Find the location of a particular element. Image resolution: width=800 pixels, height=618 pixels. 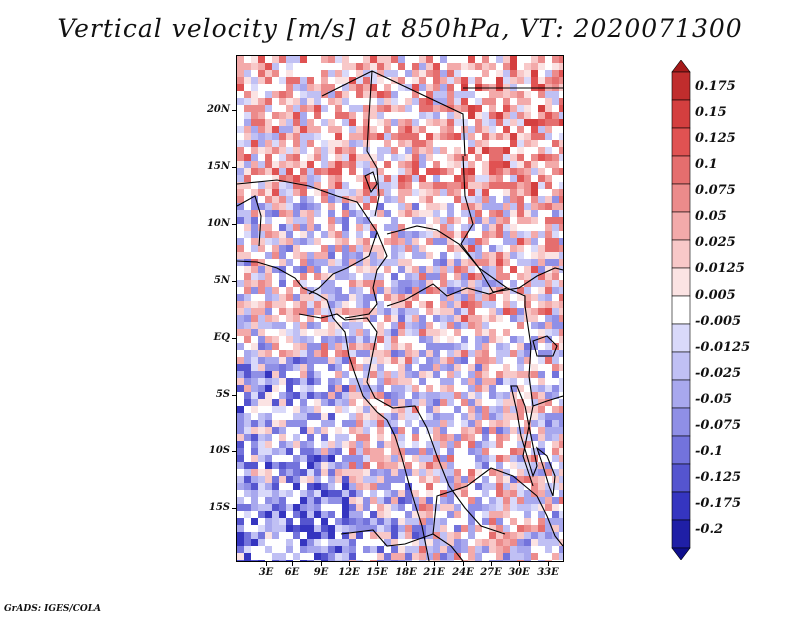

grads-credit: GrADS: IGES/COLA is located at coordinates (53, 609).